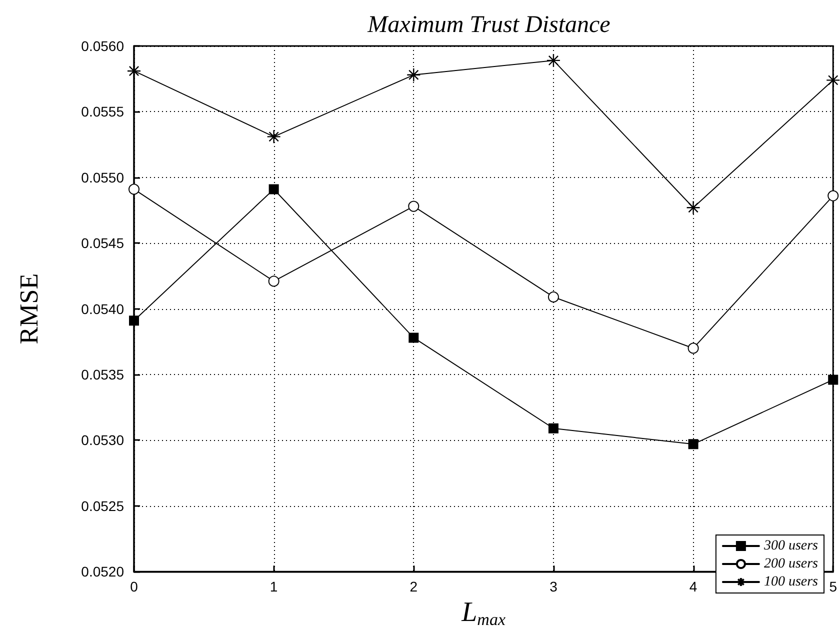  Describe the element at coordinates (274, 586) in the screenshot. I see `x-tick-label: 1` at that location.